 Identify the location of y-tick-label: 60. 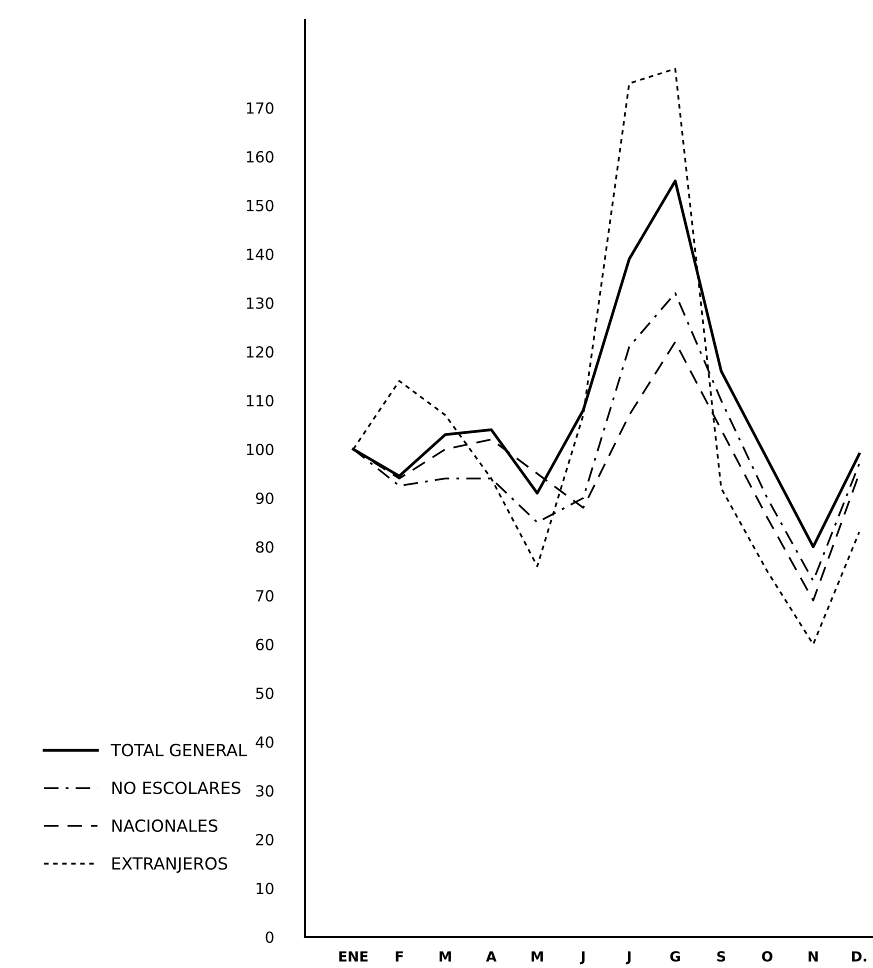
(265, 644).